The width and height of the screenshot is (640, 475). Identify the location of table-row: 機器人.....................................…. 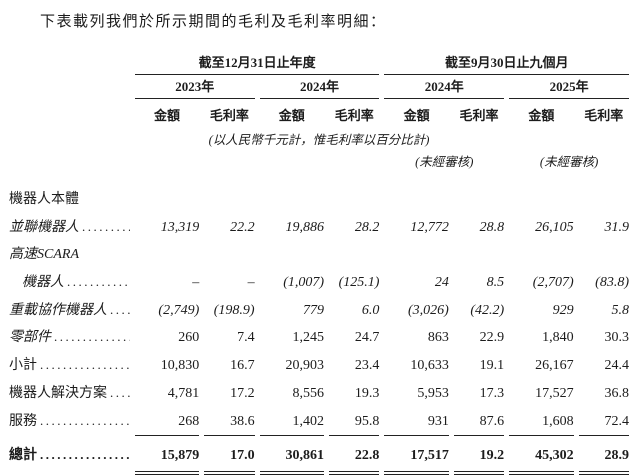
(319, 282).